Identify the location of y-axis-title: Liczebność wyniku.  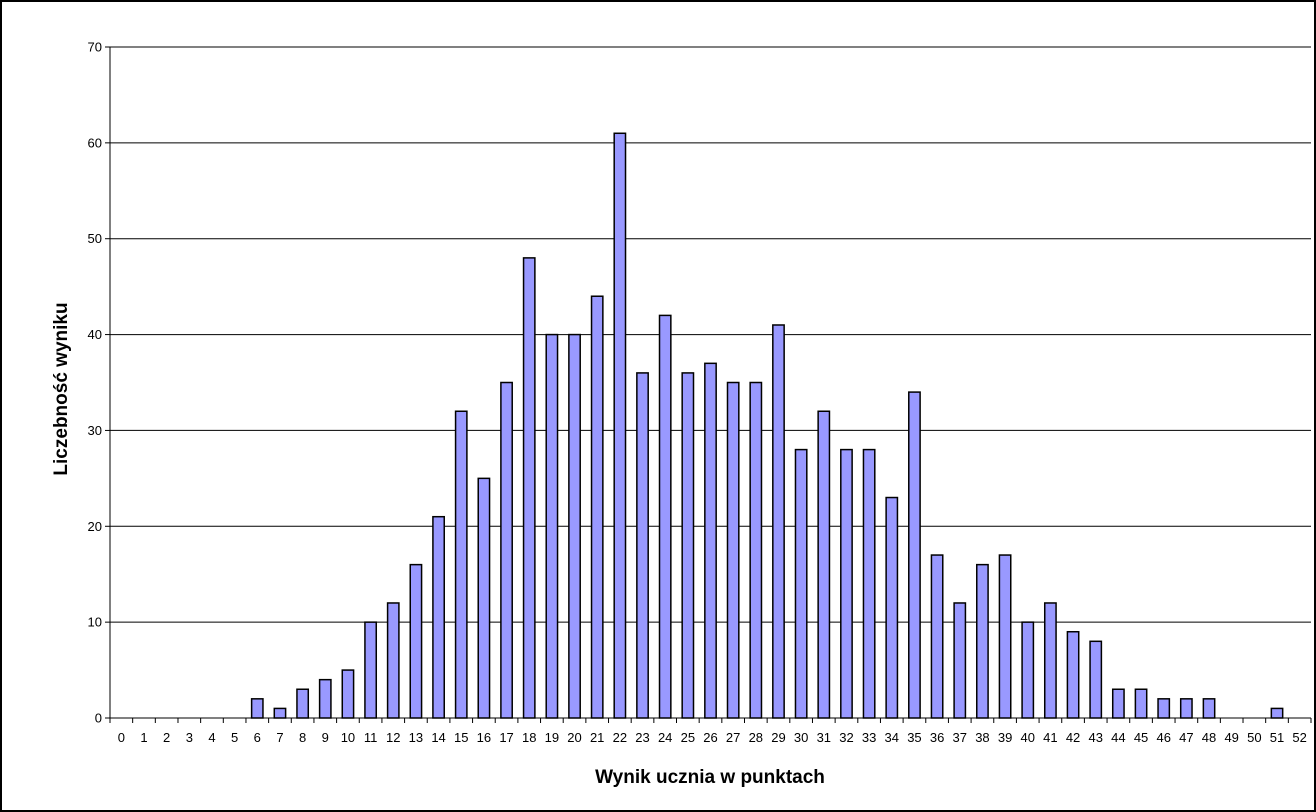
(61, 388).